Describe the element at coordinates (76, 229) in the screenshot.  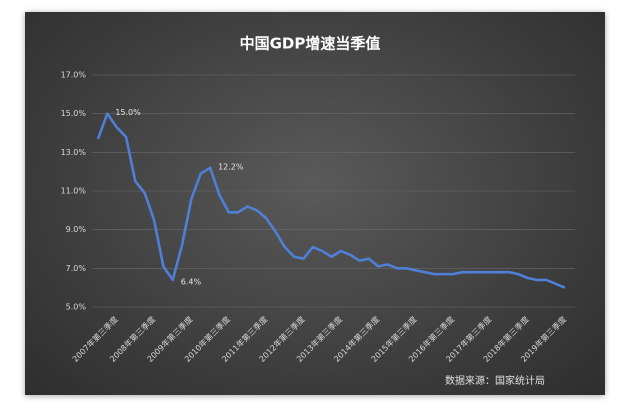
I see `y-tick-label: 9.0%` at that location.